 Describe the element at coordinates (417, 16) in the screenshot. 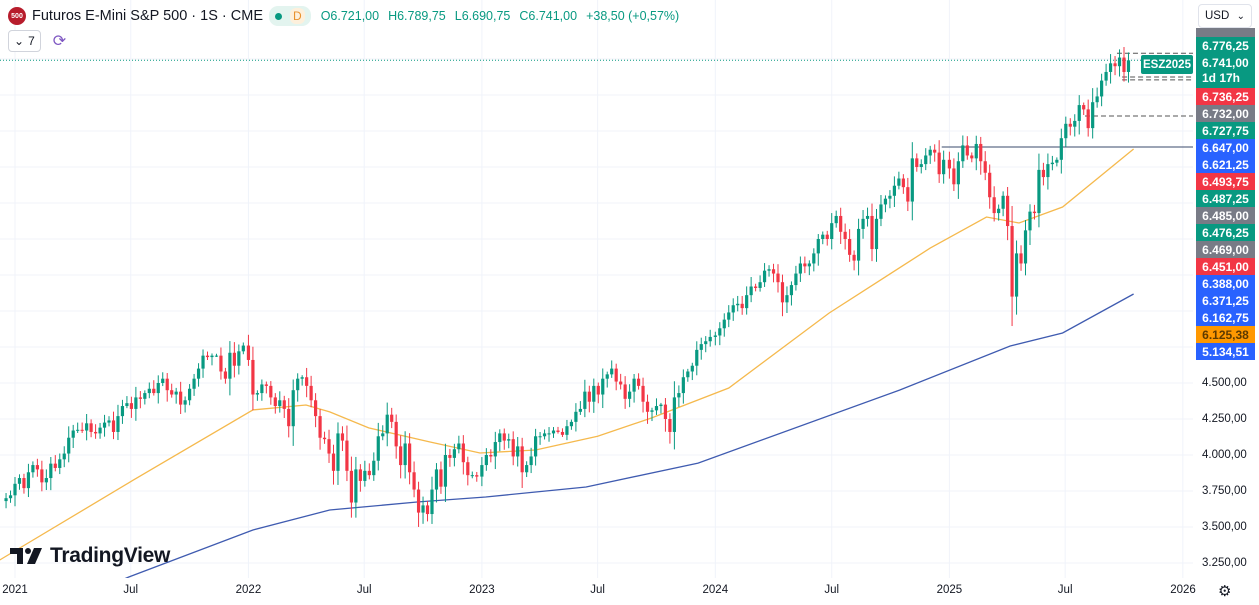

I see `high-value: H6.789,75` at that location.